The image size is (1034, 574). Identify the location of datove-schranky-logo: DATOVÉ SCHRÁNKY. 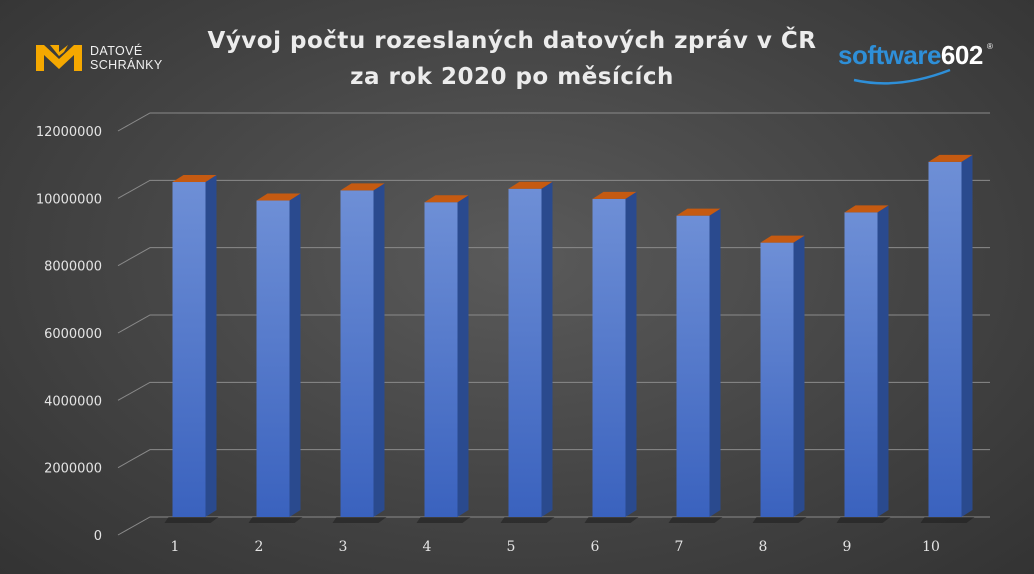
(98, 58).